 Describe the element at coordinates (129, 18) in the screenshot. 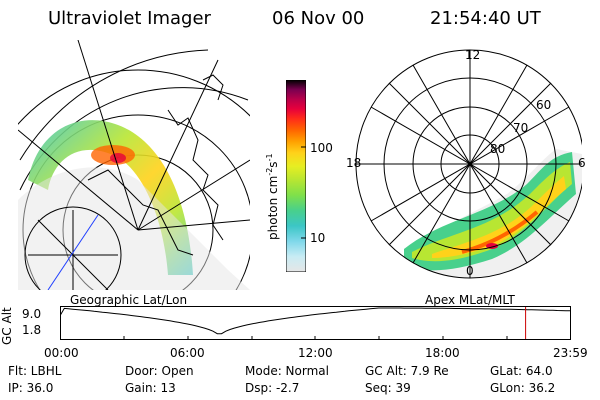

I see `instrument-title: Ultraviolet Imager` at that location.